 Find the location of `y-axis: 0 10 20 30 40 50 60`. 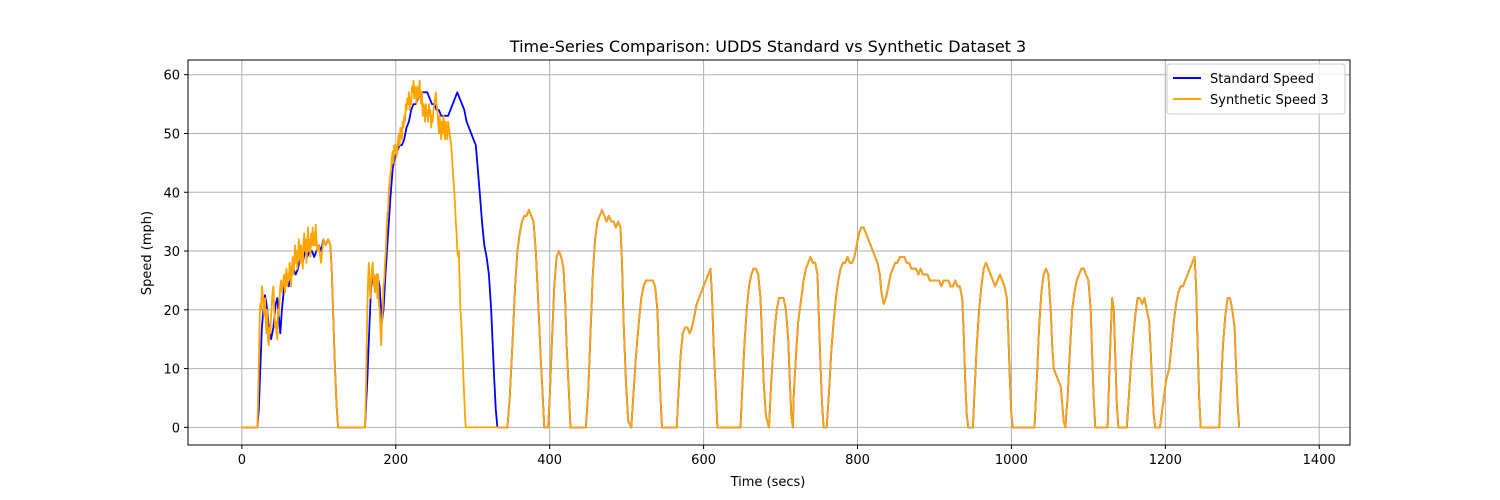

y-axis: 0 10 20 30 40 50 60 is located at coordinates (175, 252).